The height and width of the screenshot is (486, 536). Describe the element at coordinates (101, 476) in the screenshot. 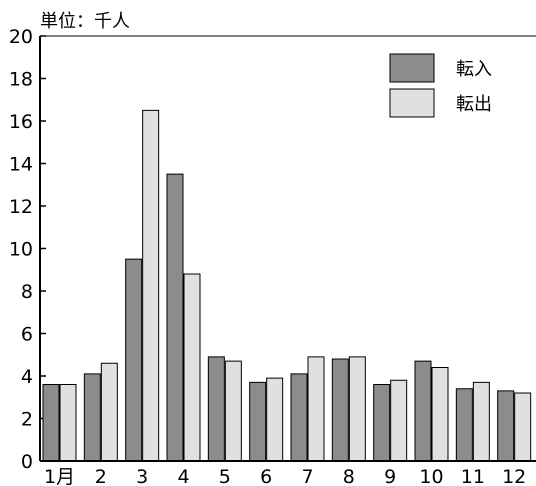

I see `x-tick-label: 2` at that location.